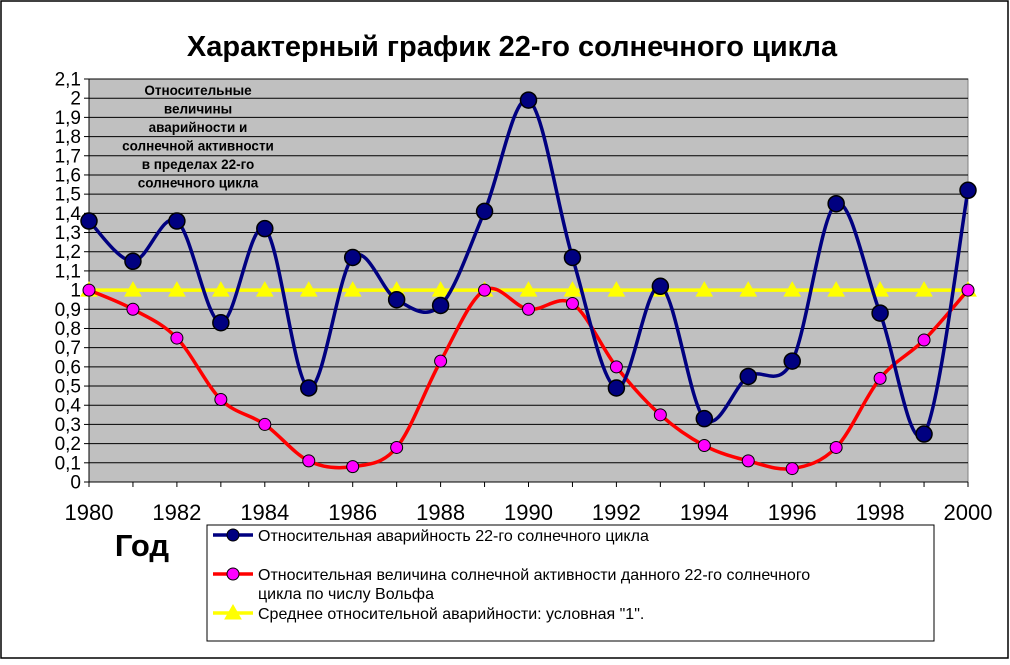 The height and width of the screenshot is (665, 1010). I want to click on y-tick-label: 1,6, so click(68, 175).